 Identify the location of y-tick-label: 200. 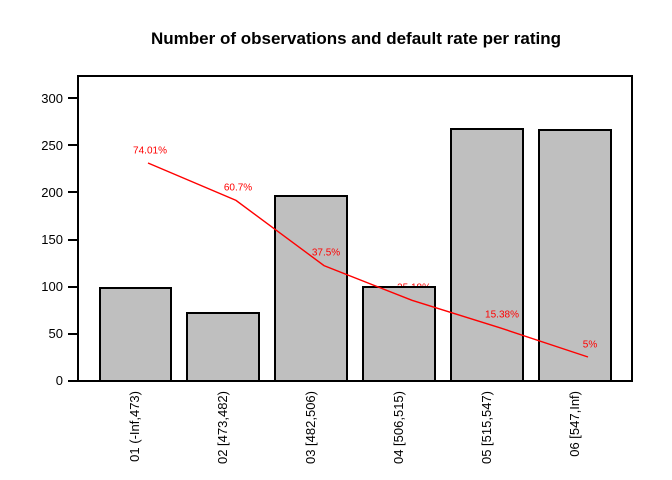
(52, 192).